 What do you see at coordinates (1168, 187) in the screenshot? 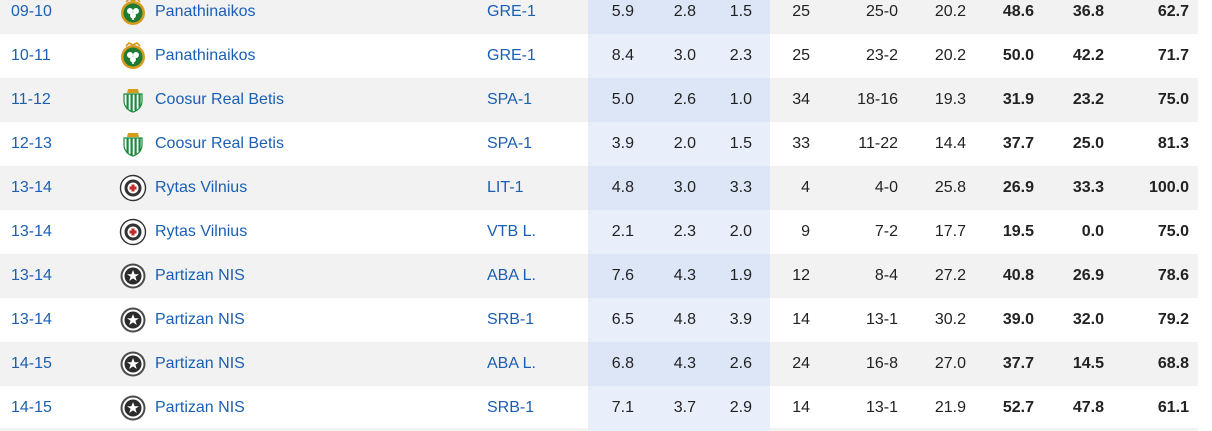
I see `percentage-value: 100.0` at bounding box center [1168, 187].